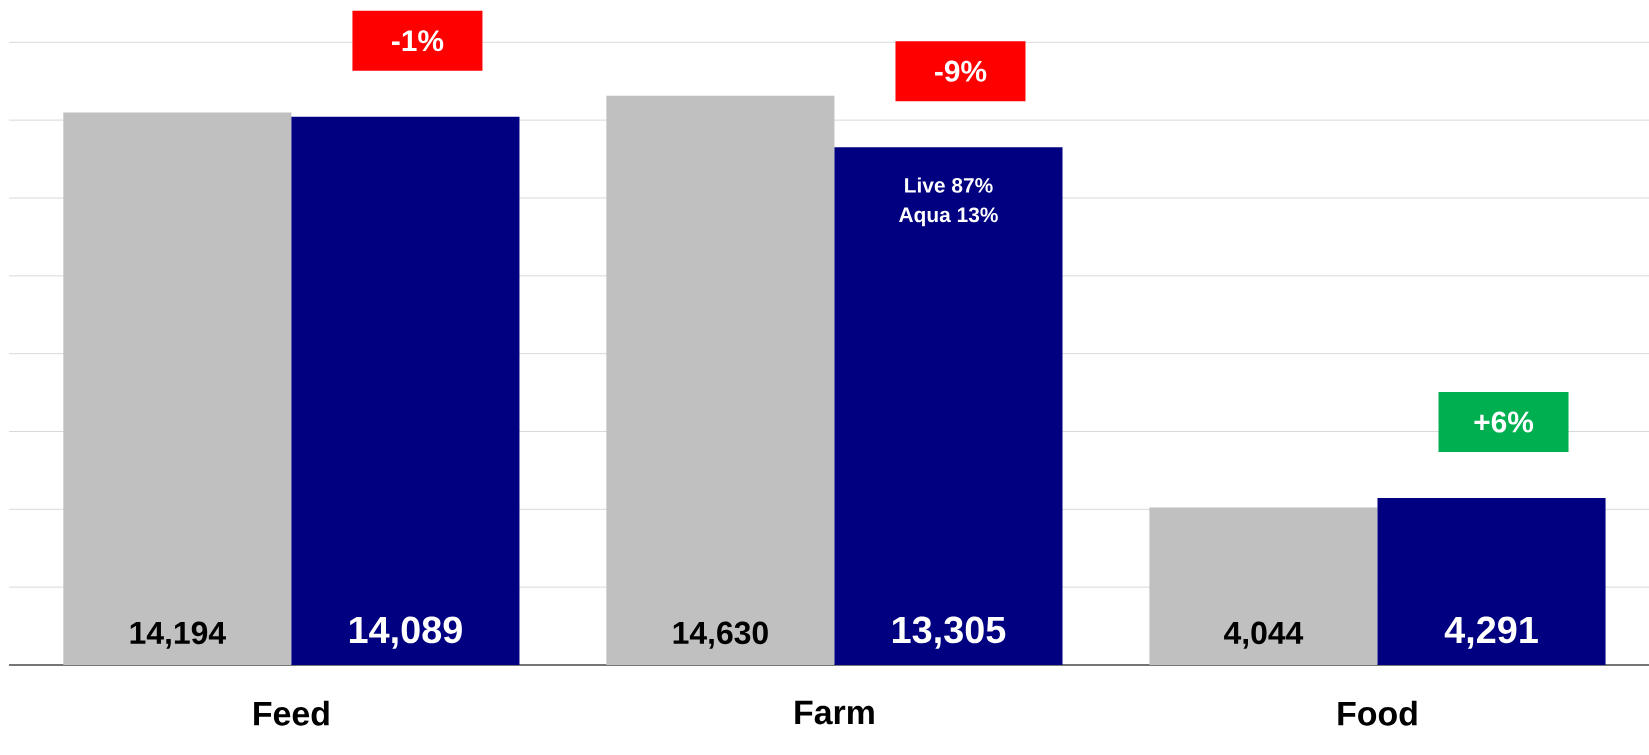 The width and height of the screenshot is (1649, 755). Describe the element at coordinates (961, 71) in the screenshot. I see `text: -9%` at that location.